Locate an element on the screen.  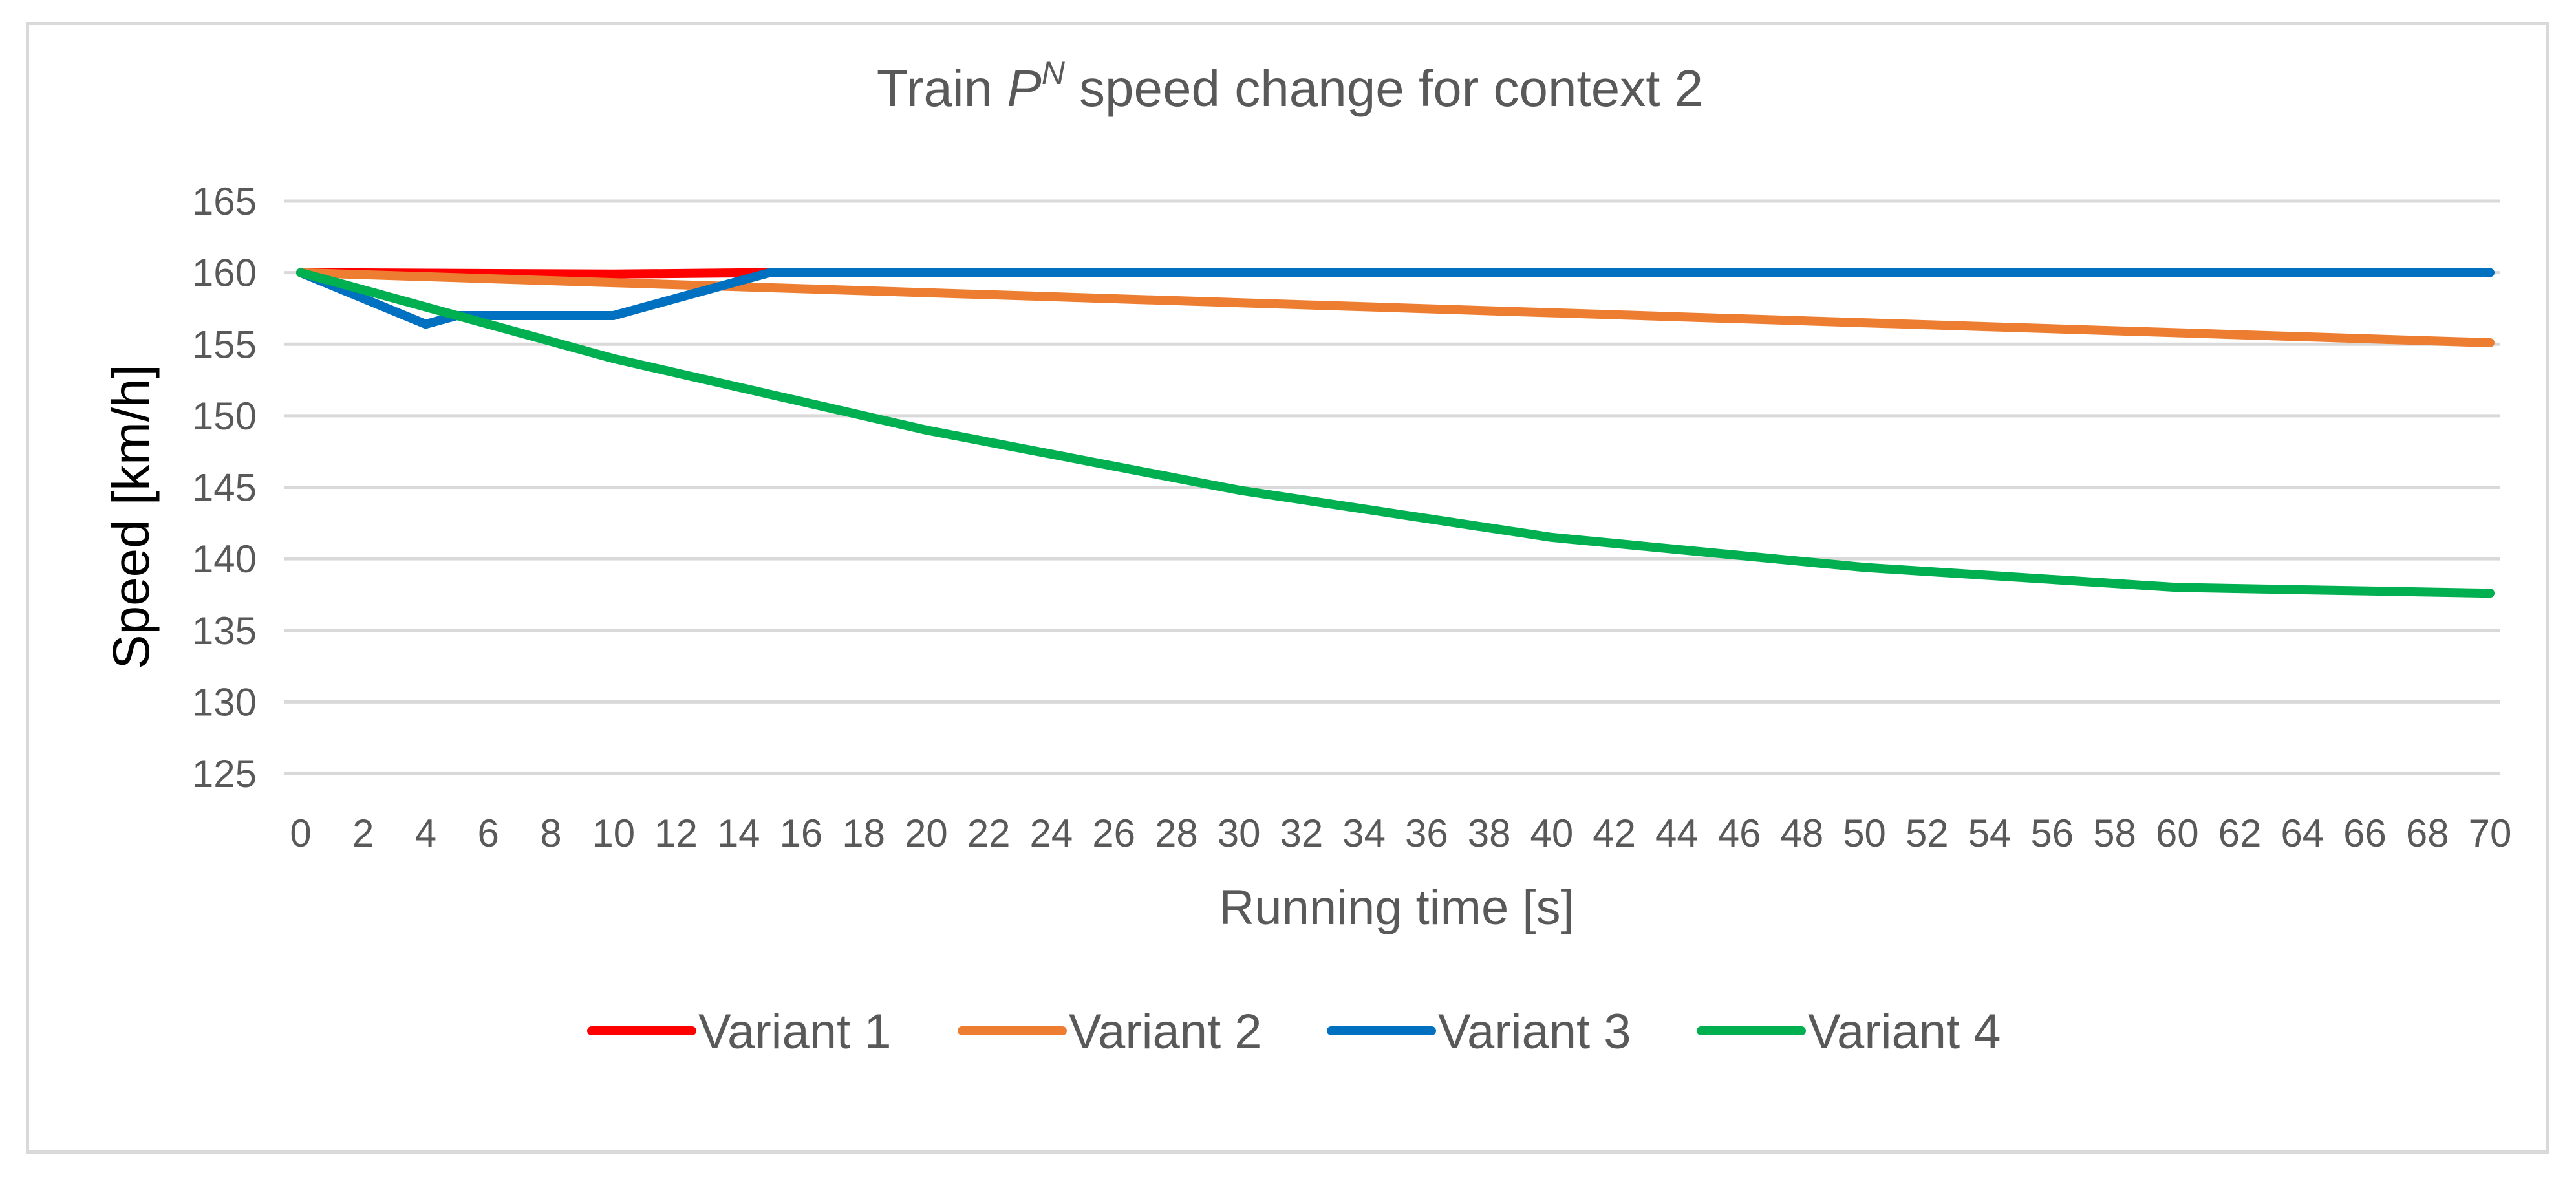
x-tick-label: 26 is located at coordinates (1113, 833).